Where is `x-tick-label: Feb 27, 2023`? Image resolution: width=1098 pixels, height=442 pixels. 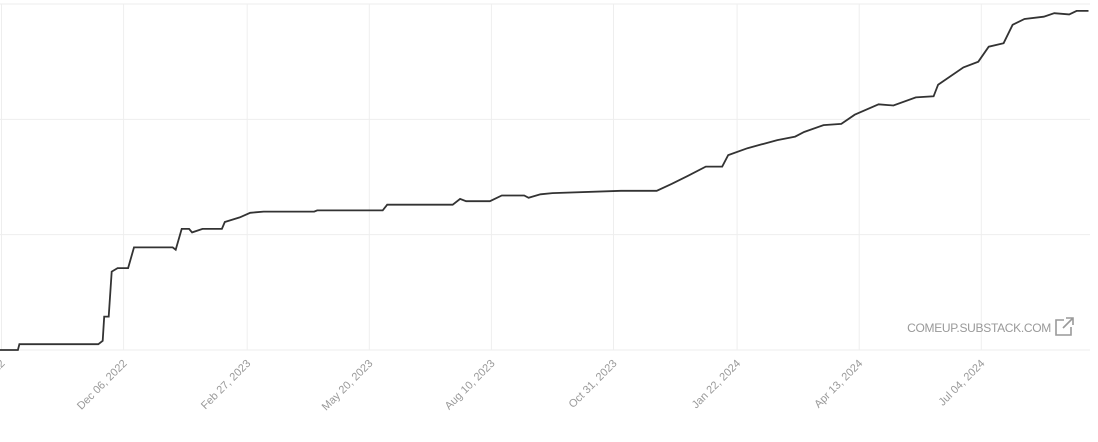
x-tick-label: Feb 27, 2023 is located at coordinates (226, 385).